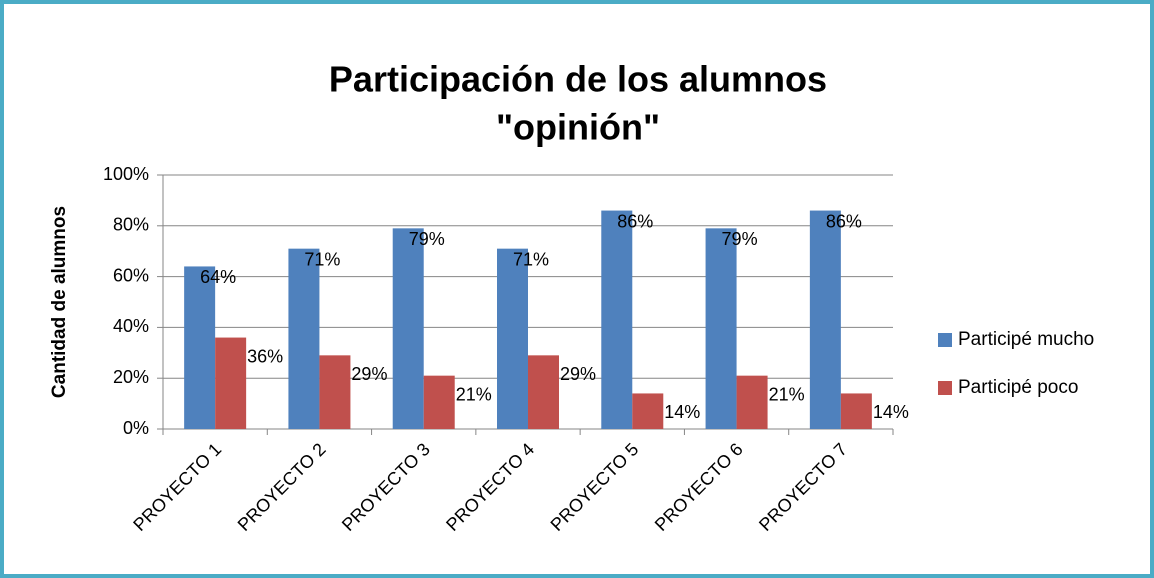  What do you see at coordinates (1018, 387) in the screenshot?
I see `legend-label: Participé poco` at bounding box center [1018, 387].